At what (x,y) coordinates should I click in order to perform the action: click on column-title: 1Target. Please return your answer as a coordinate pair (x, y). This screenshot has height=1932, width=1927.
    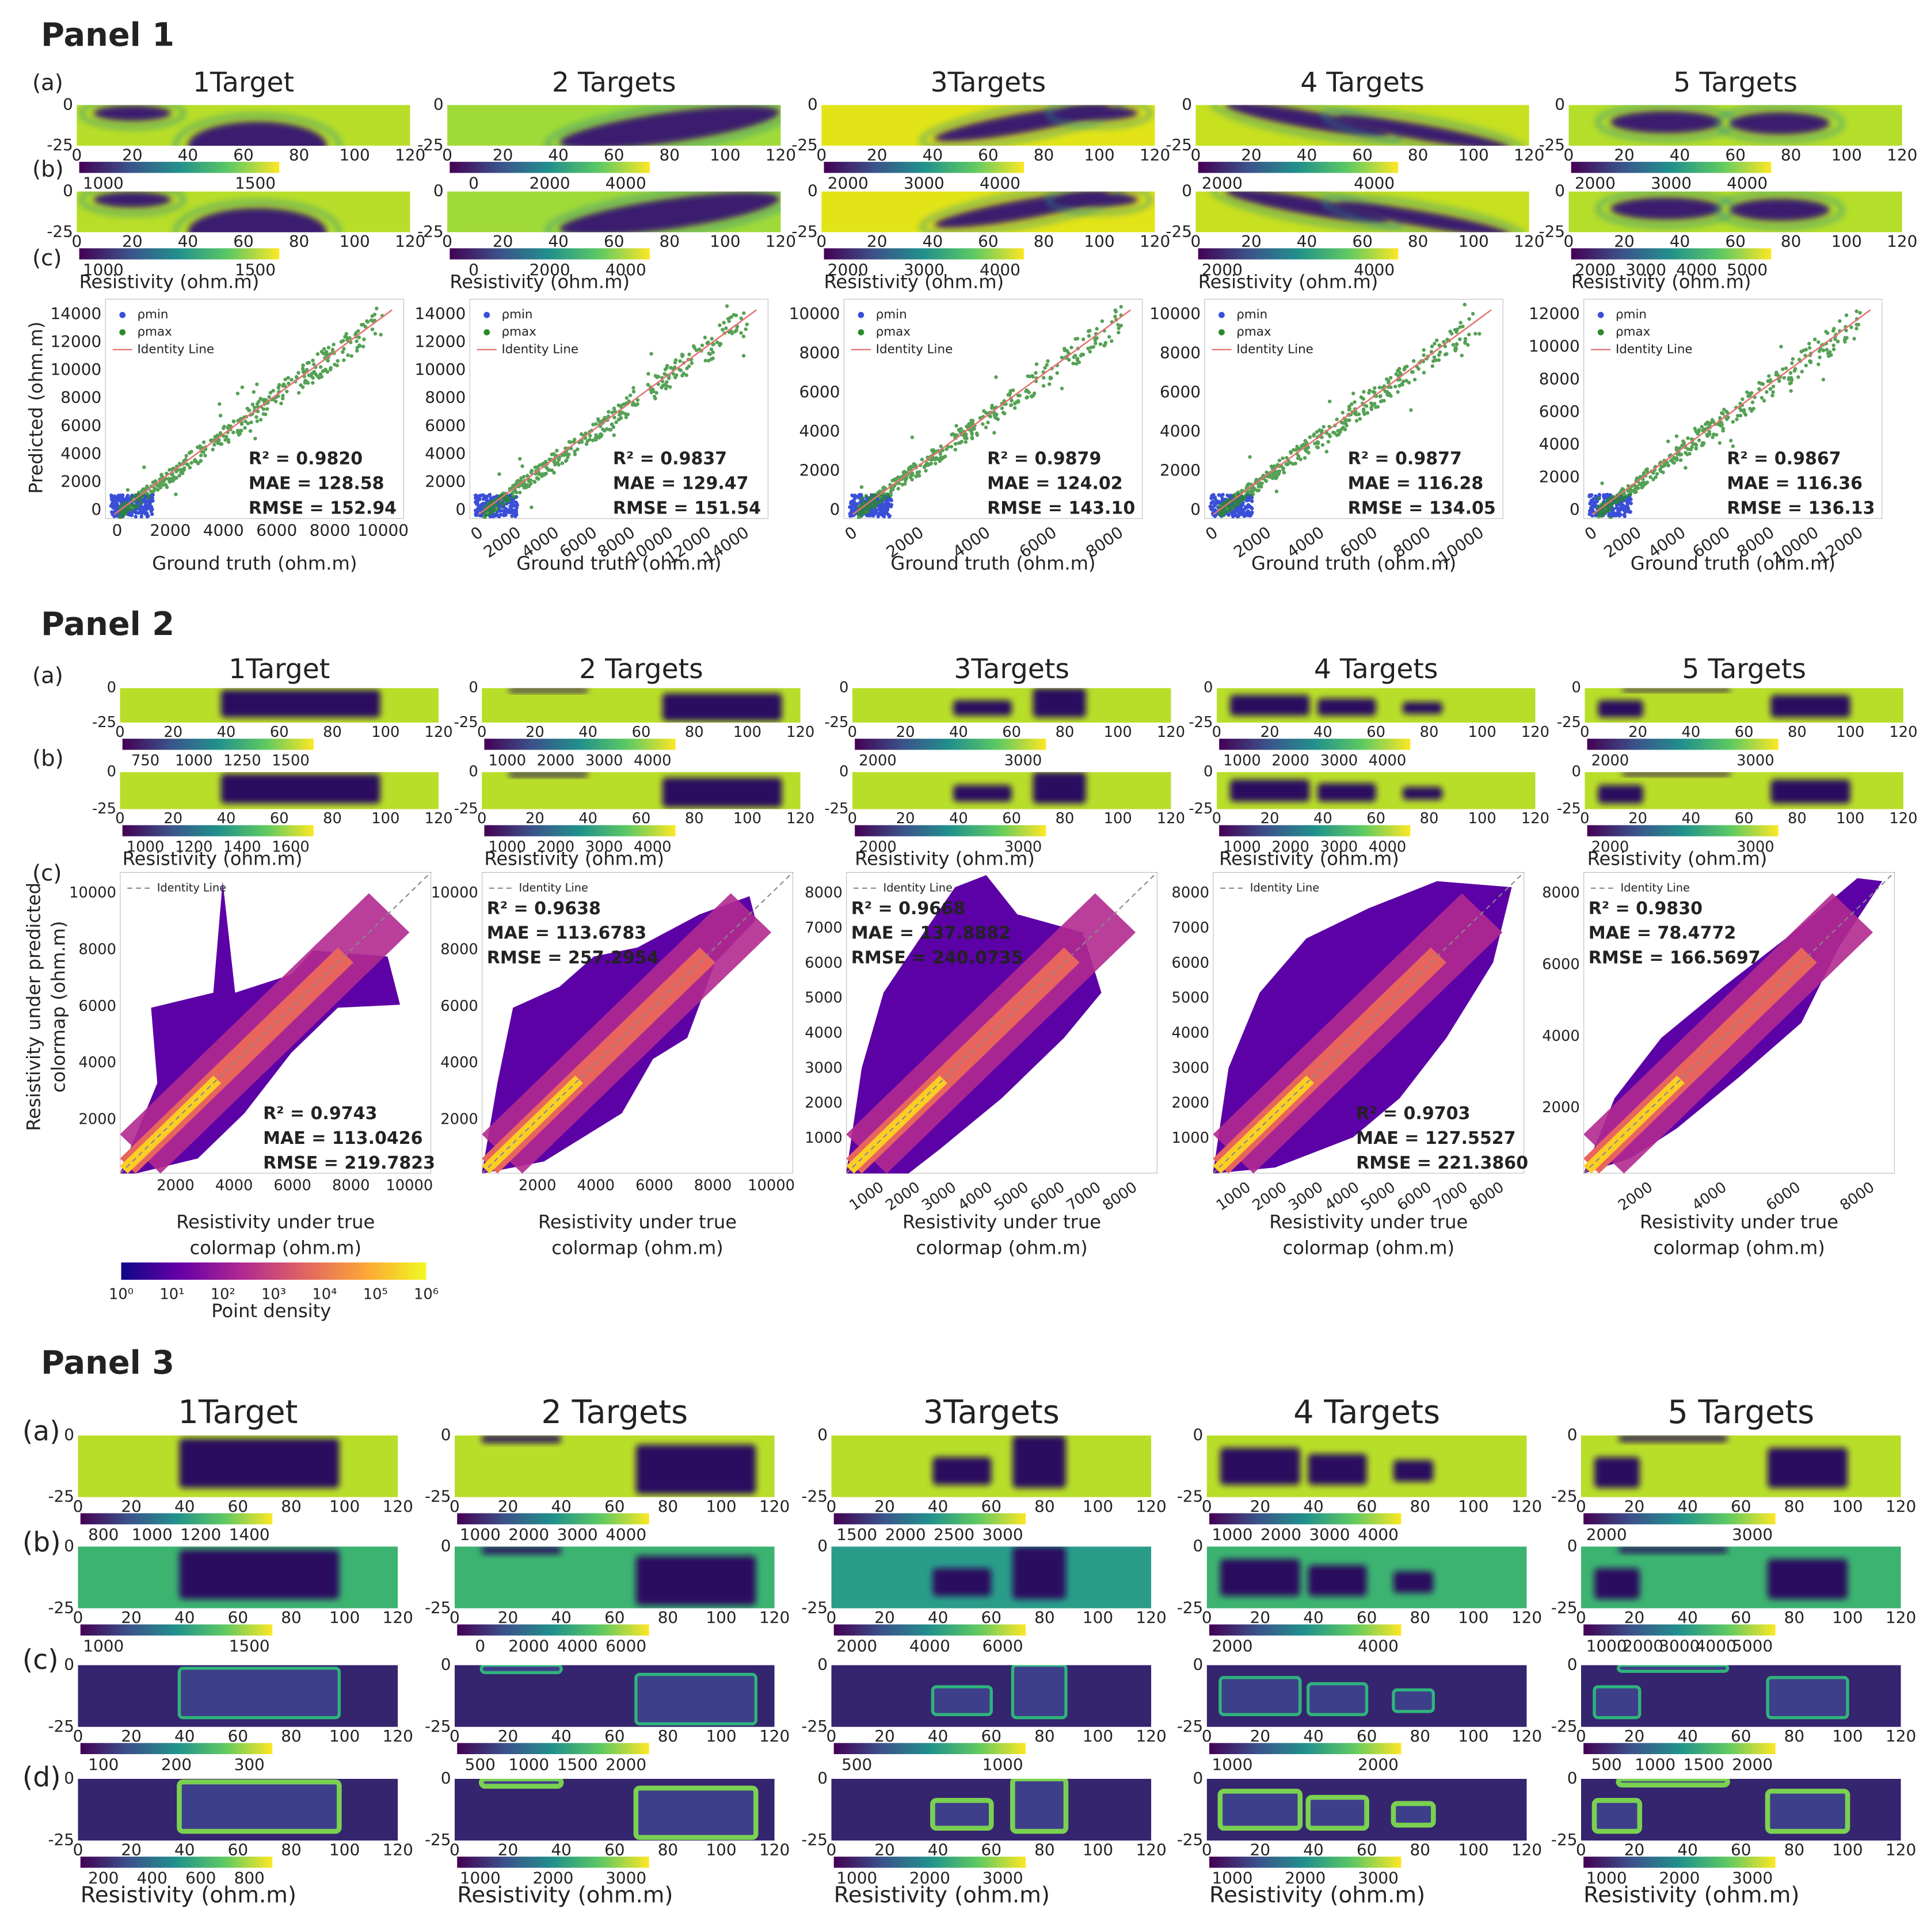
    Looking at the image, I should click on (243, 82).